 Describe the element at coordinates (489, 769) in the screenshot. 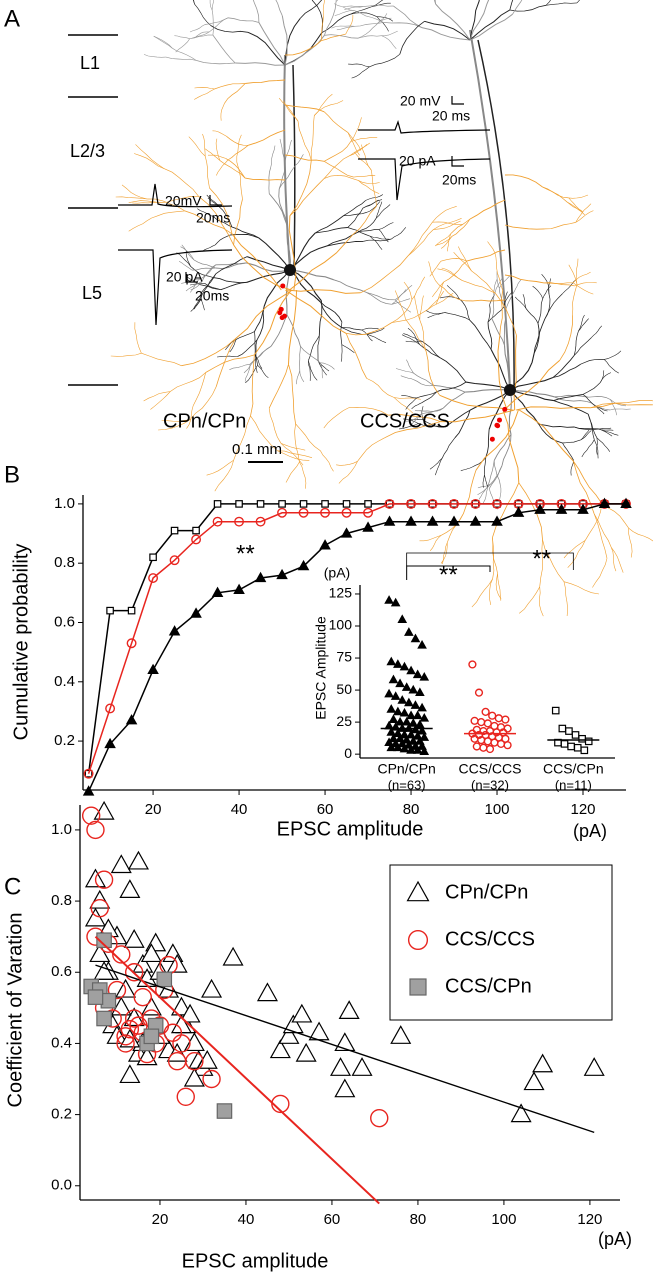

I see `category-label: CCS/CCS` at that location.